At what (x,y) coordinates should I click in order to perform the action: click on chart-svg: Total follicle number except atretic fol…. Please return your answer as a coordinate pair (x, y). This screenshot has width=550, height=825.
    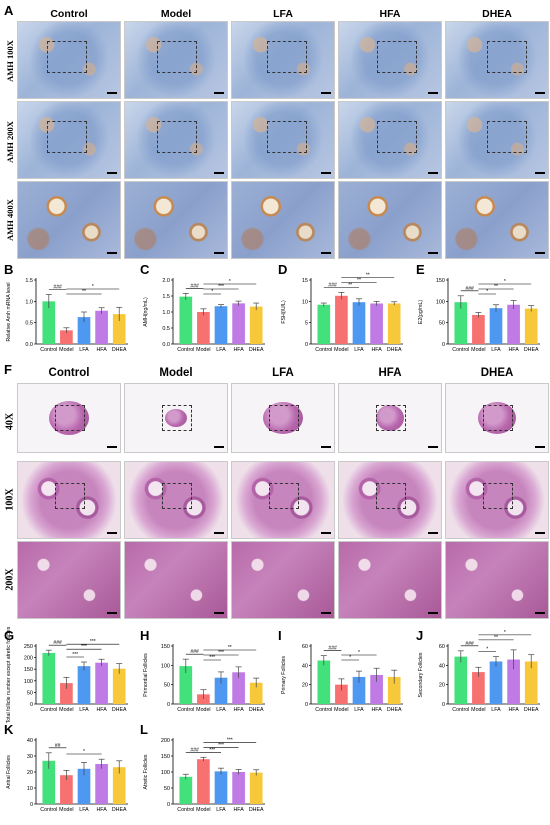
    Looking at the image, I should click on (67, 674).